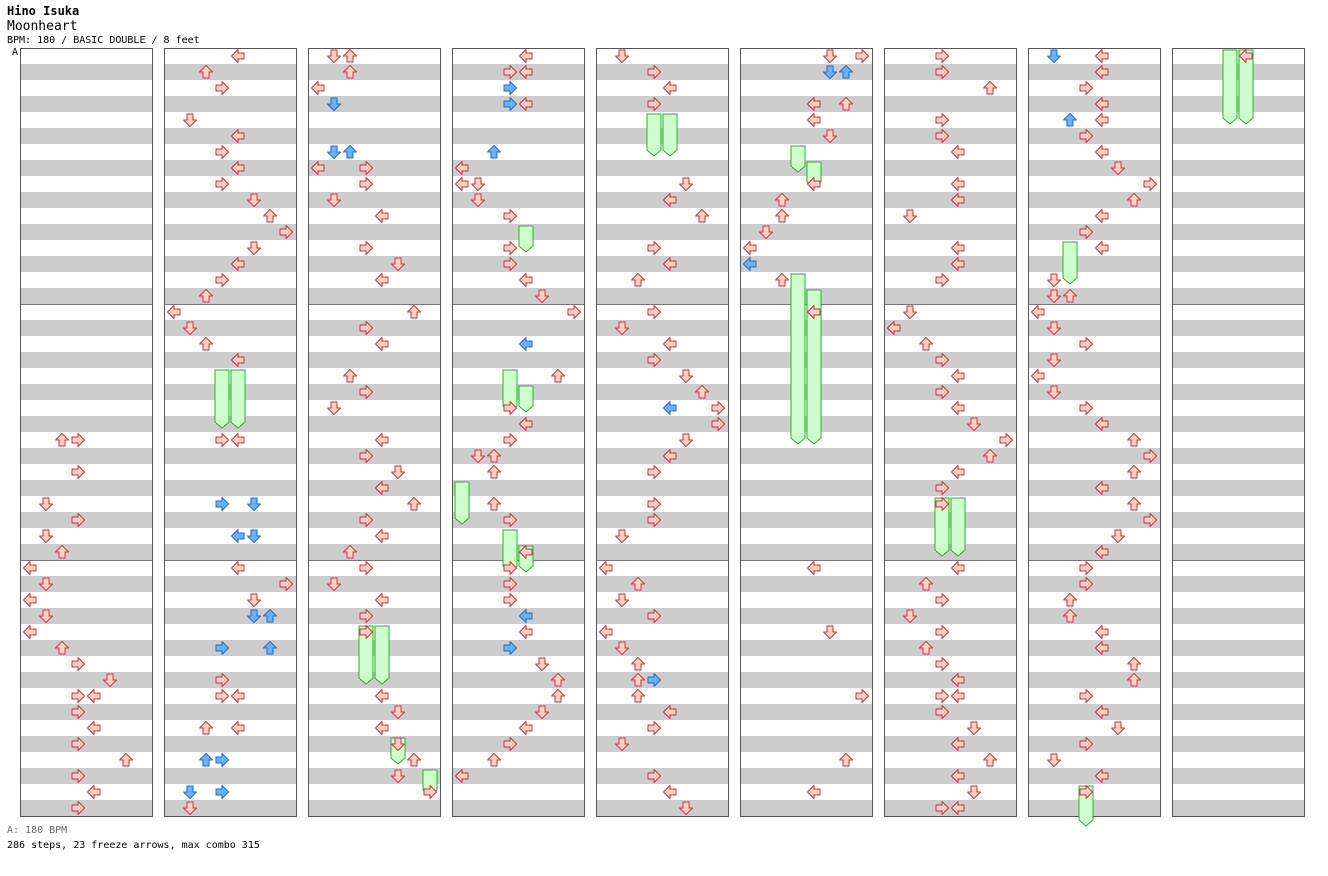  I want to click on column-border, so click(374, 432).